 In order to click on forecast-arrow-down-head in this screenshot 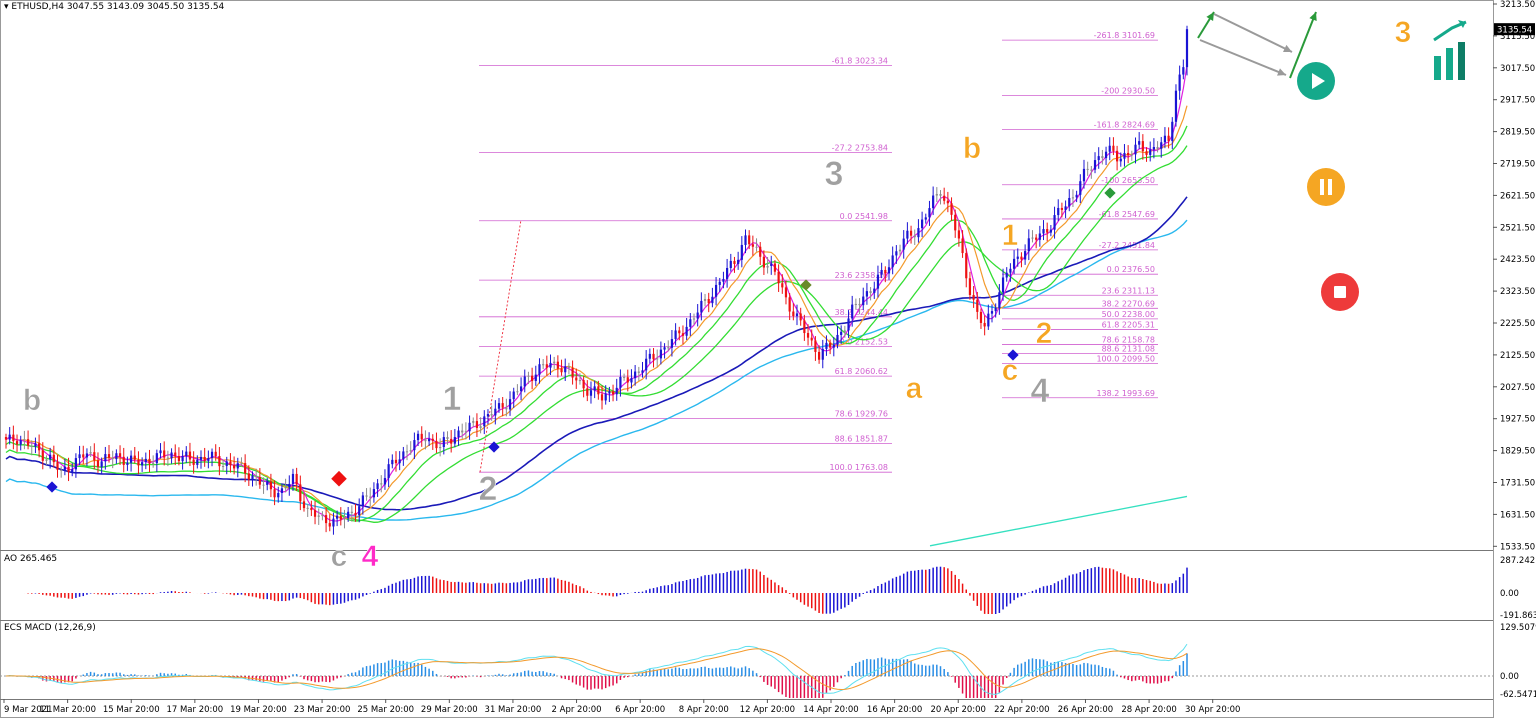, I will do `click(1281, 72)`.